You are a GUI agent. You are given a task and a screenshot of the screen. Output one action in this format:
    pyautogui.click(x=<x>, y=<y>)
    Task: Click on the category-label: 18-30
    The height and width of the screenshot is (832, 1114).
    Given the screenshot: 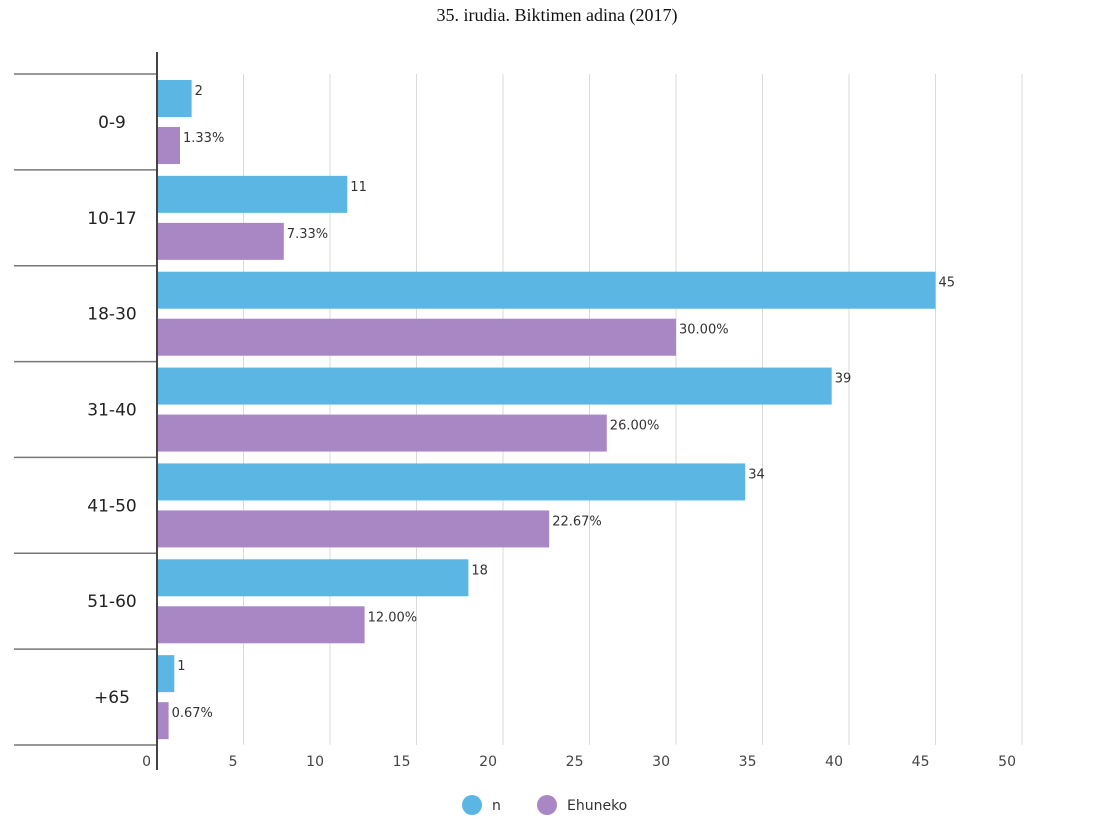 What is the action you would take?
    pyautogui.click(x=111, y=315)
    